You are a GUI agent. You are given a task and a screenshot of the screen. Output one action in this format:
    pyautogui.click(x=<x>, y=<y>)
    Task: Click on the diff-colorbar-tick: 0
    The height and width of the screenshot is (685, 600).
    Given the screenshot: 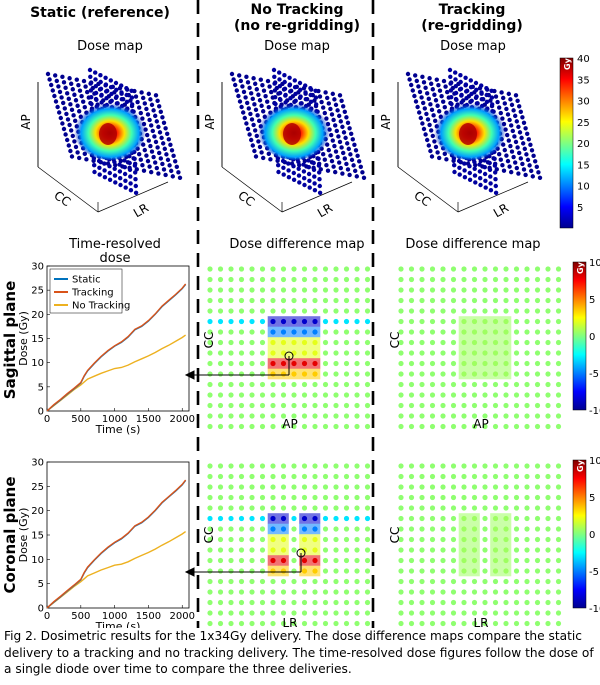 What is the action you would take?
    pyautogui.click(x=592, y=337)
    